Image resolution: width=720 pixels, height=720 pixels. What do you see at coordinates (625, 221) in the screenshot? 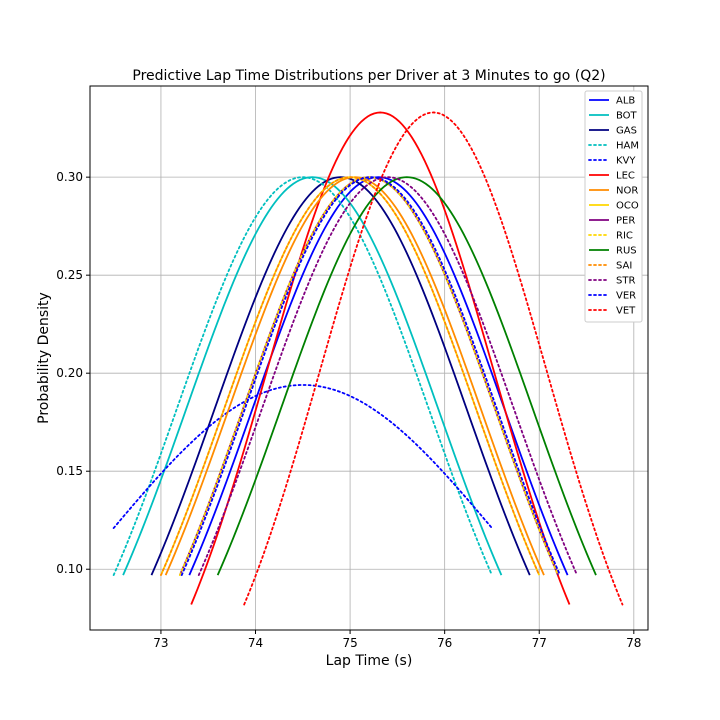
I see `legend-label-per: PER` at bounding box center [625, 221].